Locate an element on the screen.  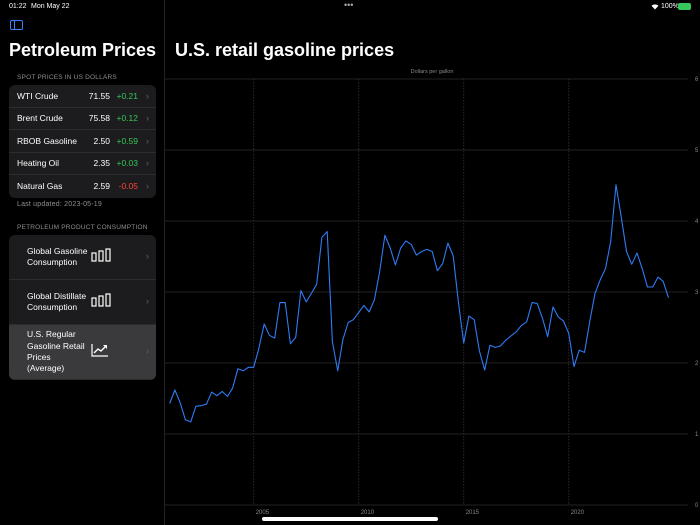
commodity-name: Heating Oil is located at coordinates (38, 163).